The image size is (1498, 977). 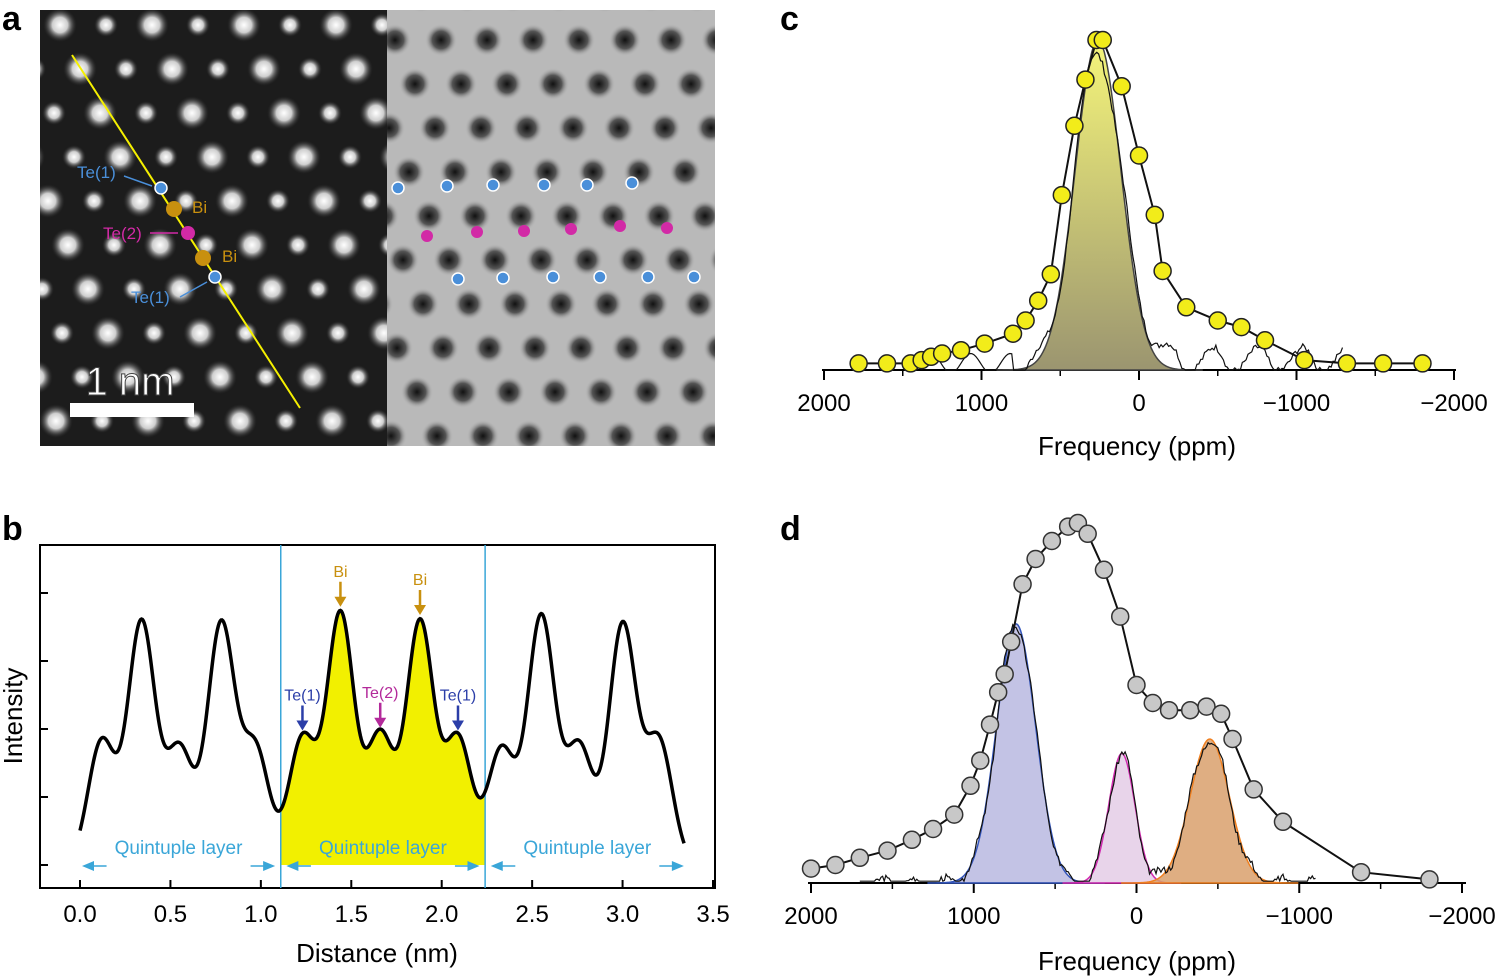 What do you see at coordinates (441, 914) in the screenshot?
I see `b-x-tick-label: 2.0` at bounding box center [441, 914].